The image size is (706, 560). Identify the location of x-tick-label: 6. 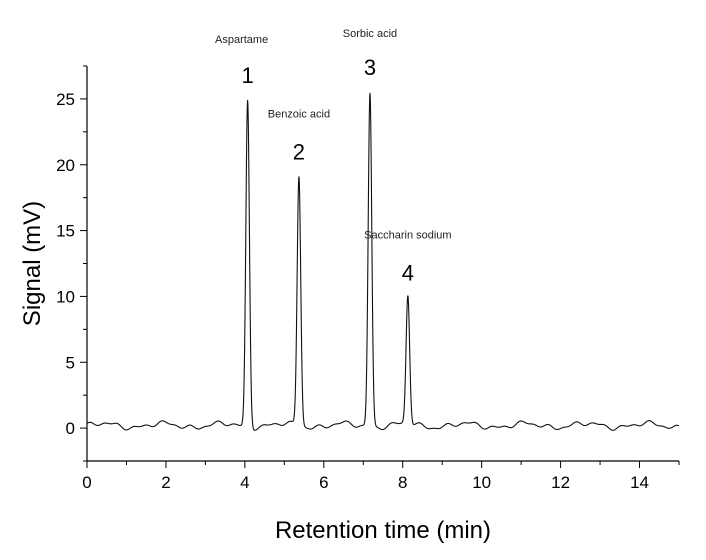
(323, 482).